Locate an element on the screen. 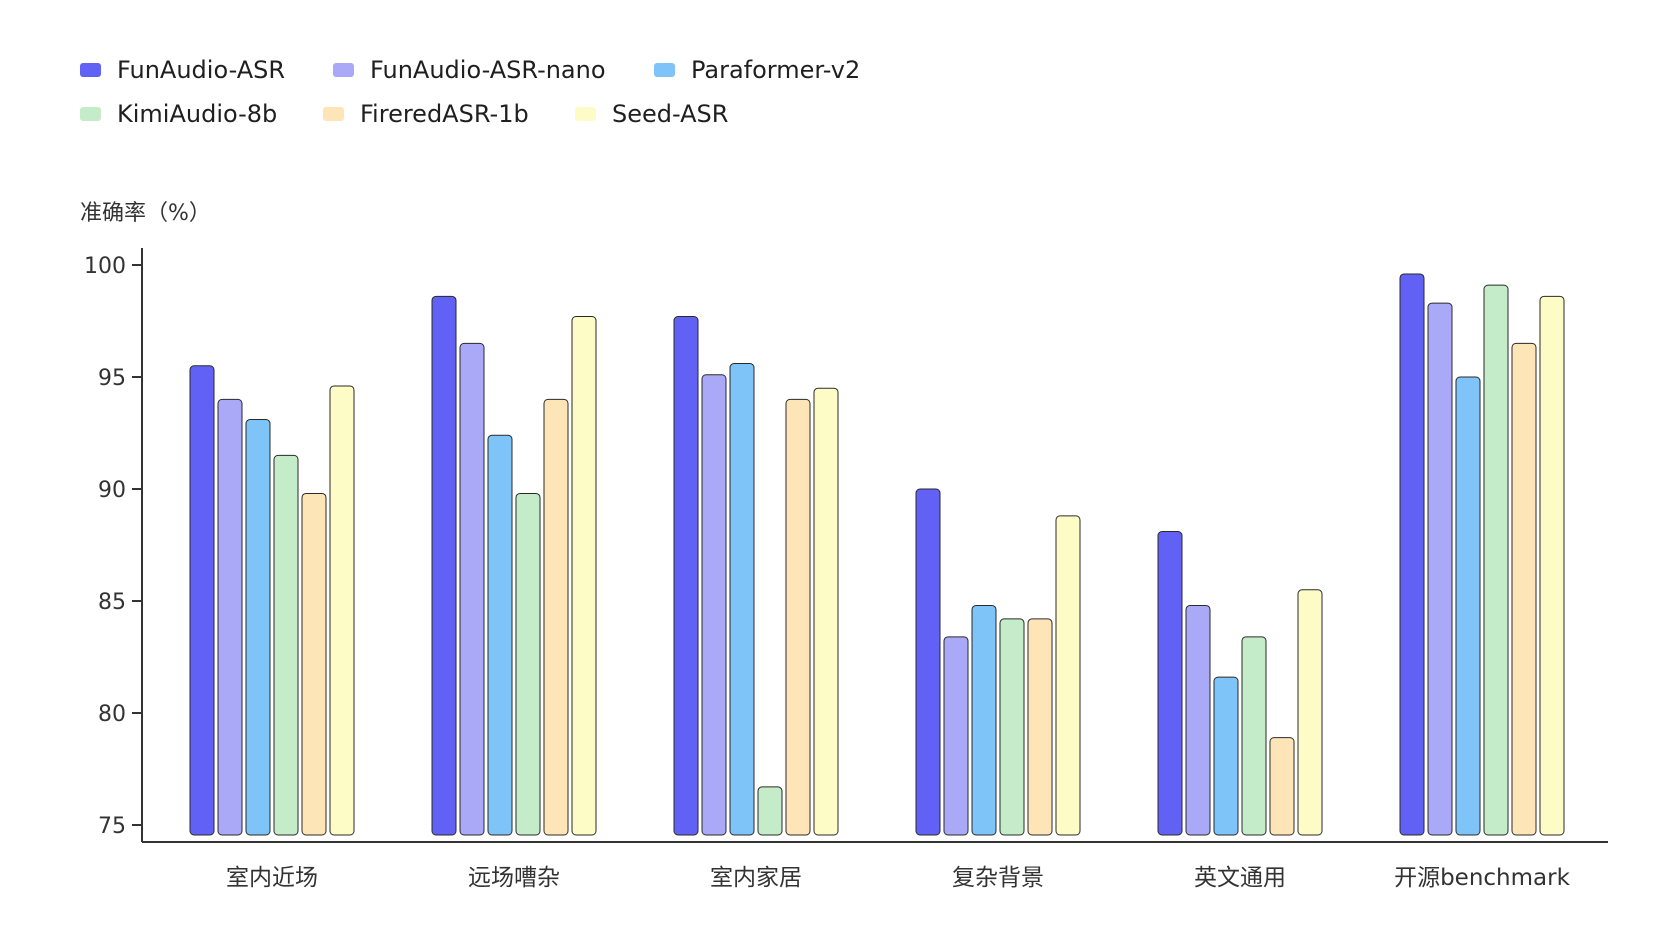 This screenshot has height=946, width=1680. legend-item: FireredASR-1b is located at coordinates (426, 114).